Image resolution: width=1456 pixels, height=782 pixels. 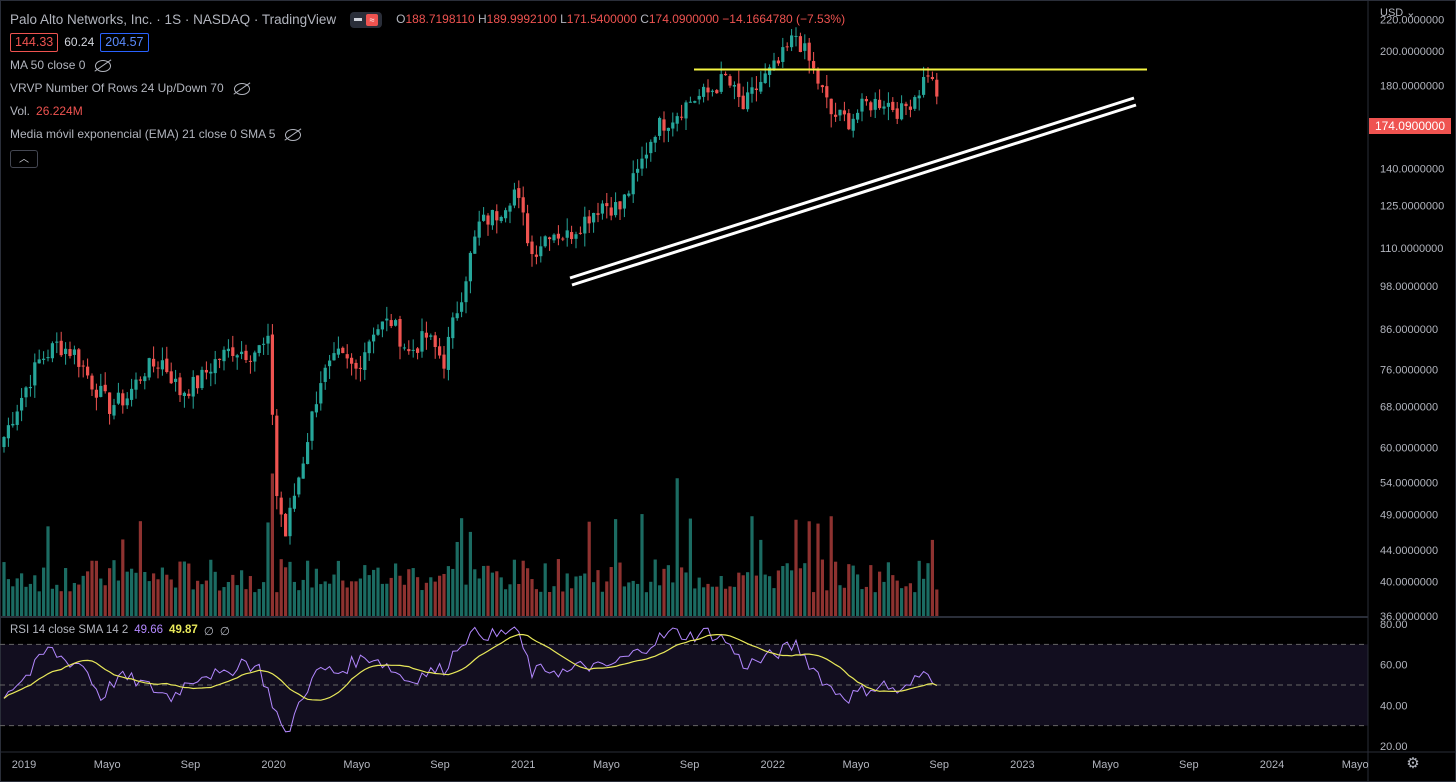 What do you see at coordinates (24, 159) in the screenshot?
I see `collapse-legend-button: ︿` at bounding box center [24, 159].